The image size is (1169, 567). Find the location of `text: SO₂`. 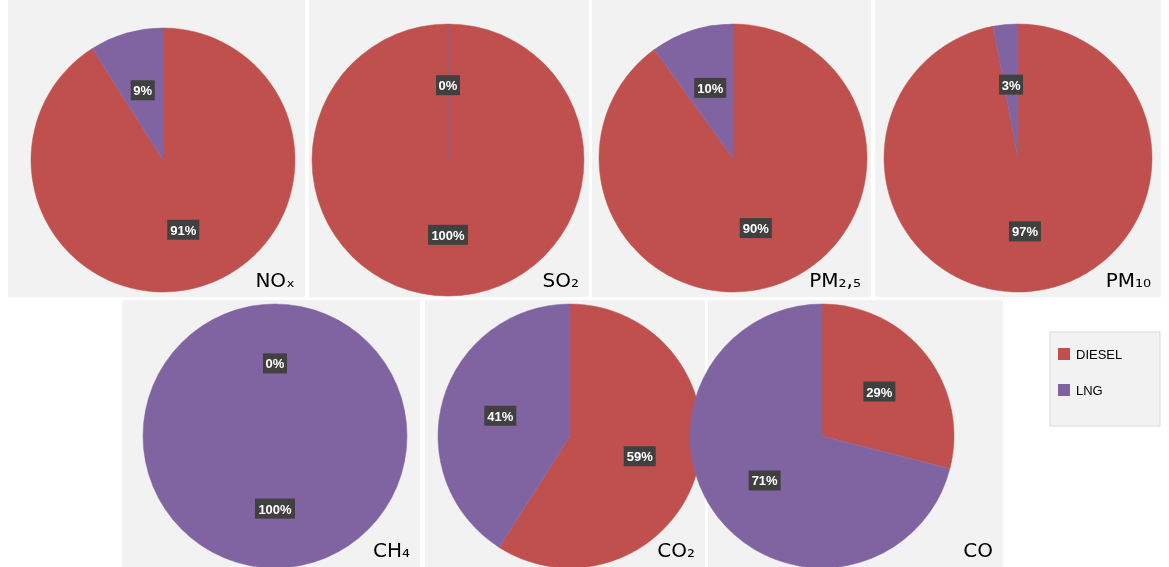

text: SO₂ is located at coordinates (560, 280).